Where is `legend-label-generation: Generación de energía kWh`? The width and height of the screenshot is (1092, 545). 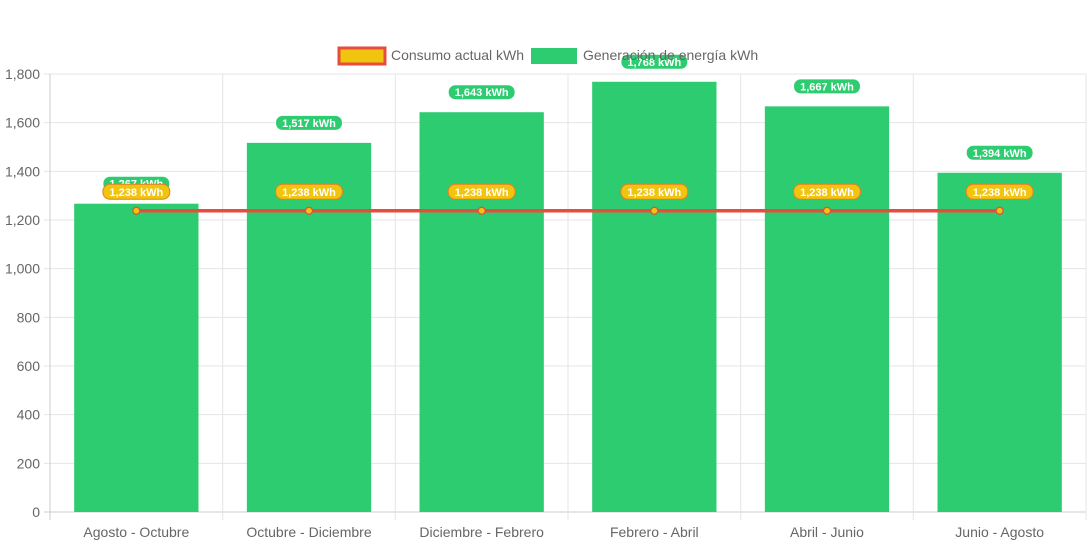
legend-label-generation: Generación de energía kWh is located at coordinates (670, 55).